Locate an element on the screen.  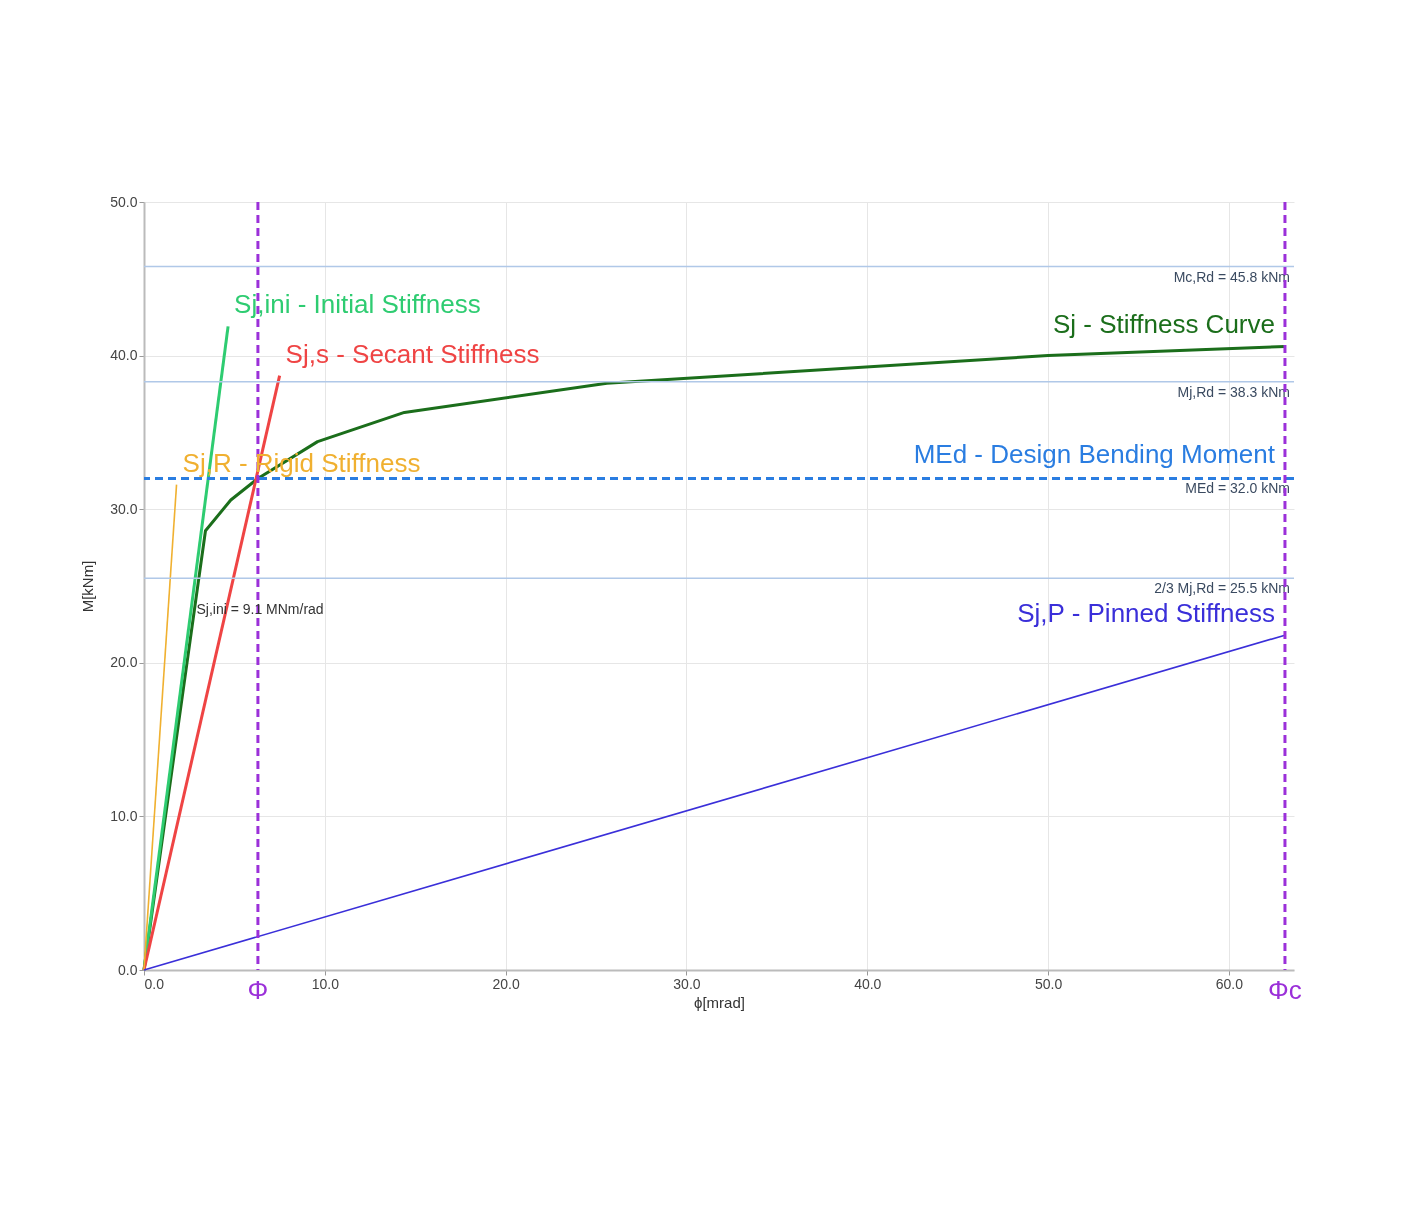
x-tick-label: 30.0 is located at coordinates (687, 983).